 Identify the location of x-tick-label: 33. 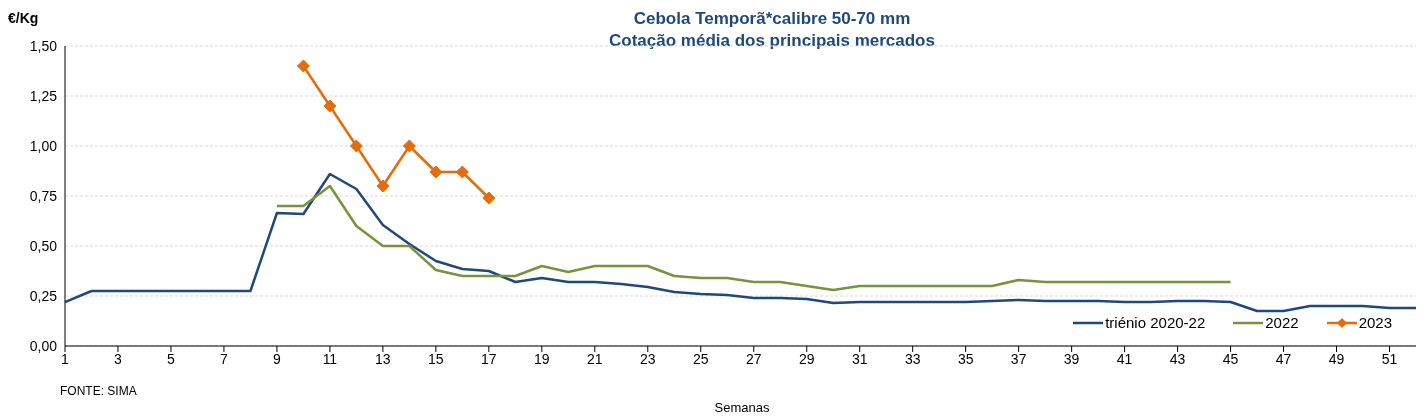
(912, 358).